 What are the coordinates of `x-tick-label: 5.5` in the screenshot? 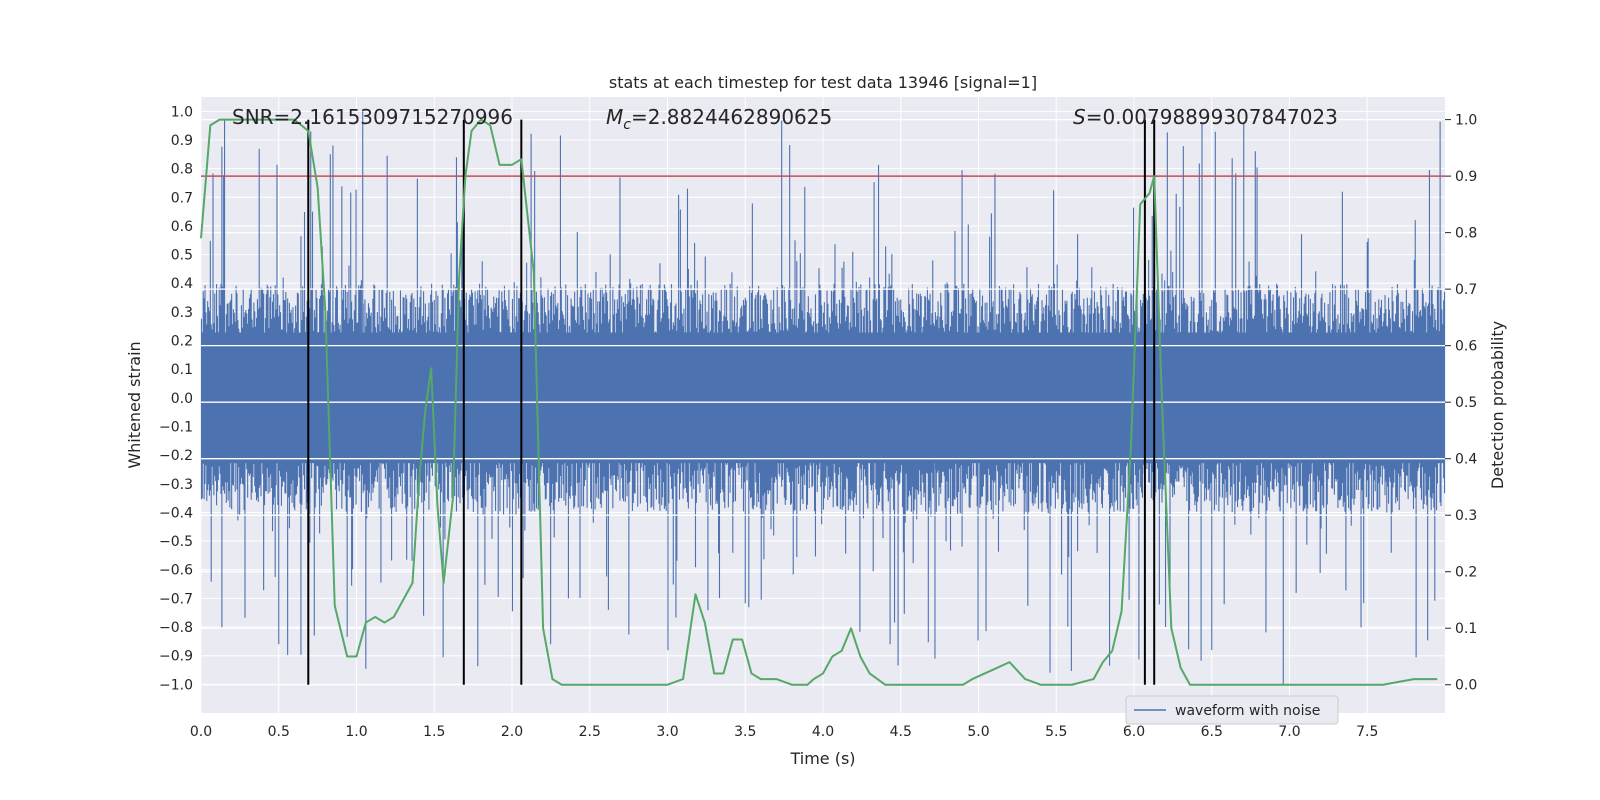 It's located at (1056, 732).